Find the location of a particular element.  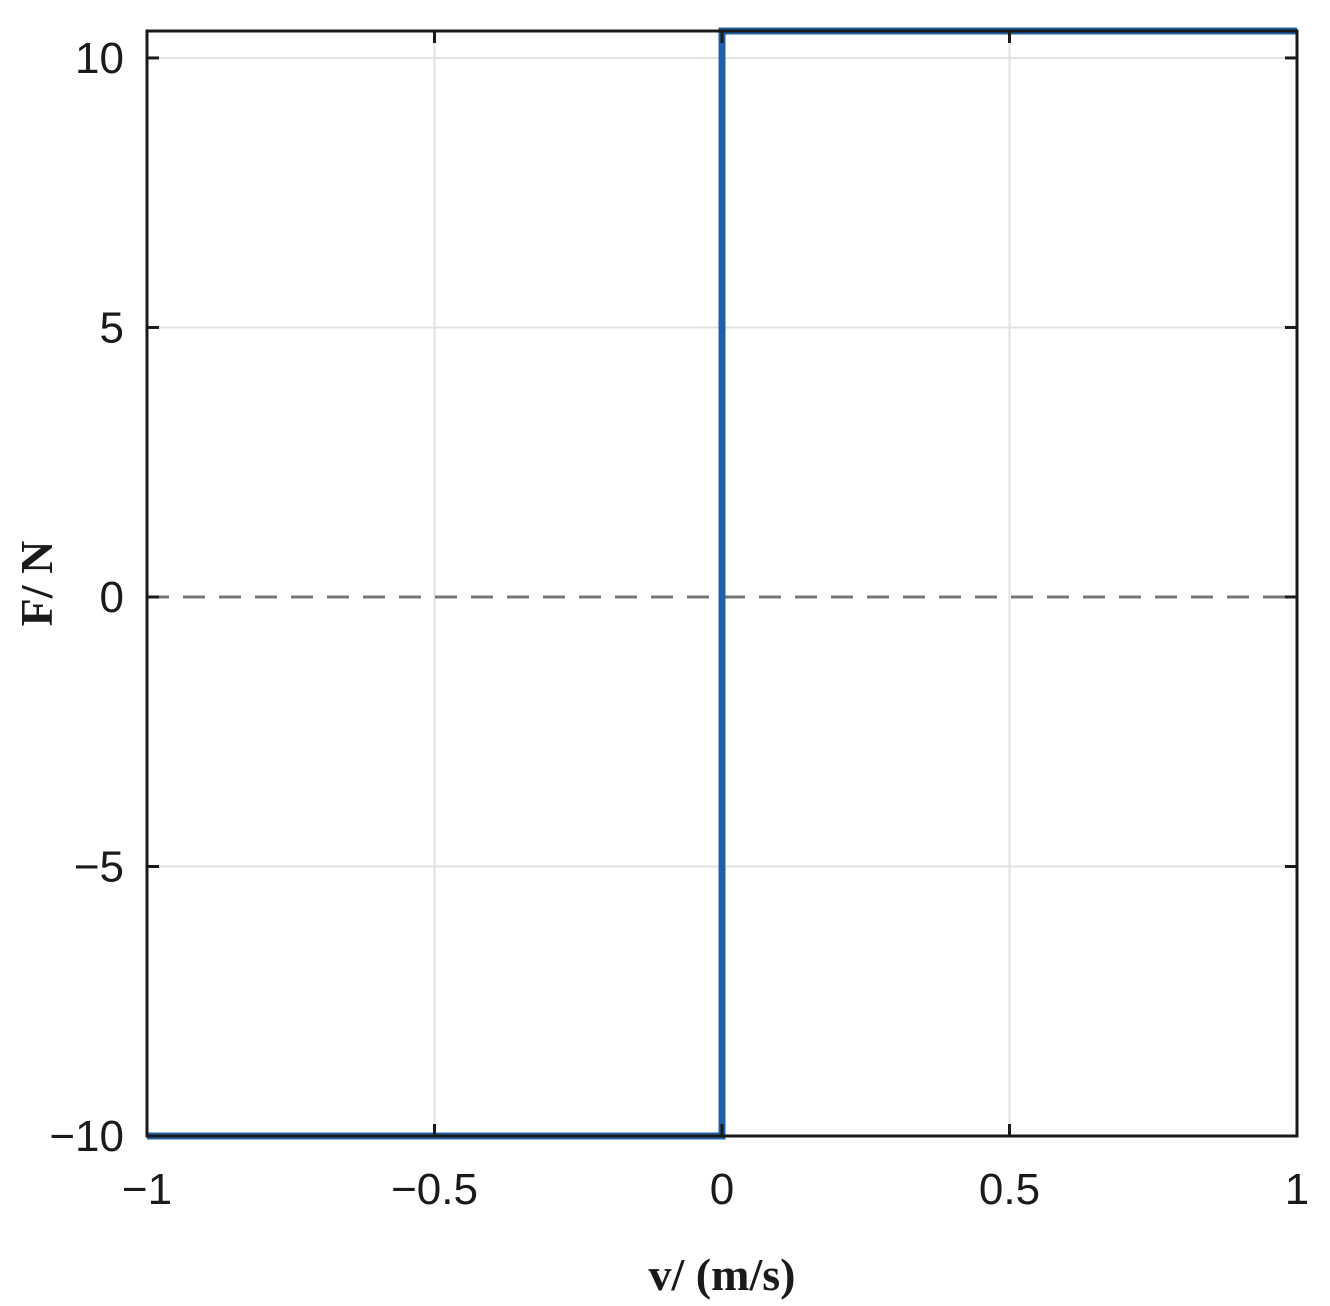

y-axis-label: F/ N is located at coordinates (36, 584).